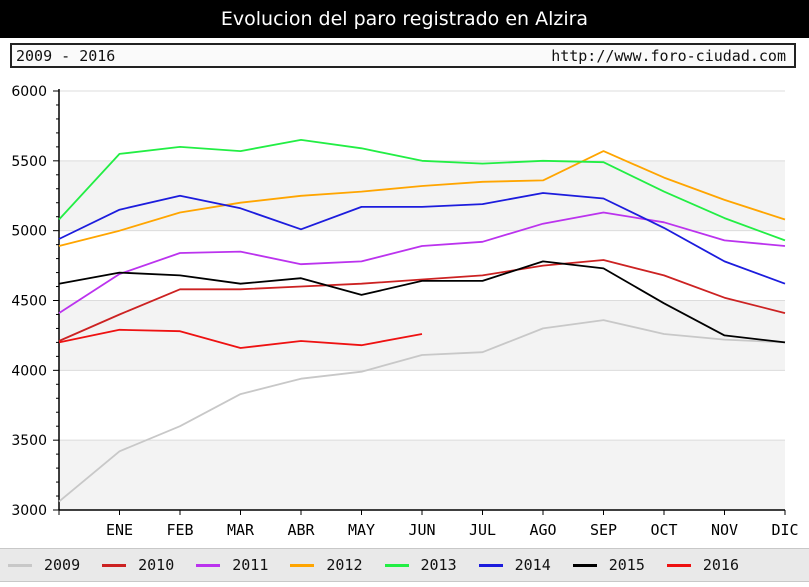  I want to click on x-tick-label: JUL, so click(482, 530).